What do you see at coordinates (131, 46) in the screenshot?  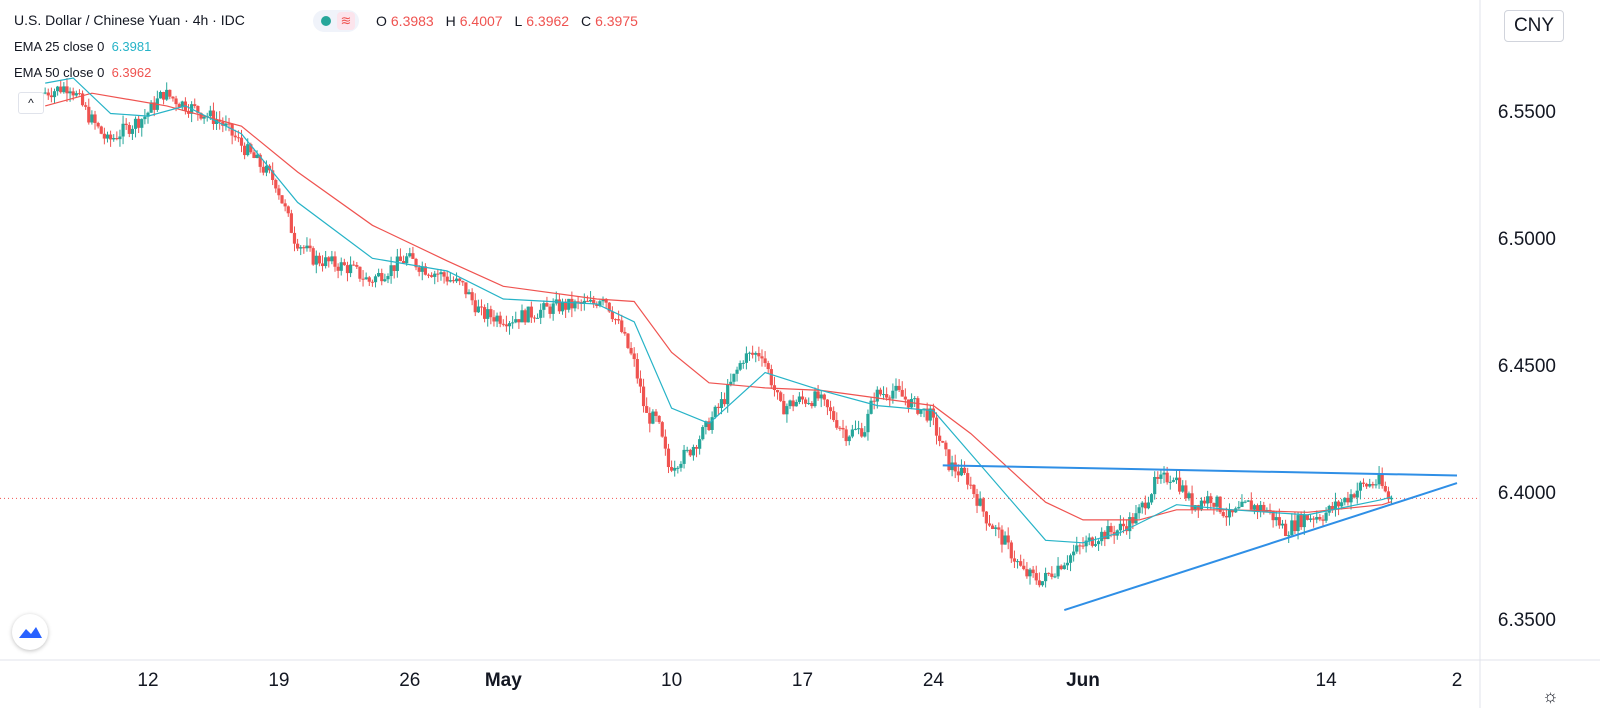 I see `indicator-ema25-value: 6.3981` at bounding box center [131, 46].